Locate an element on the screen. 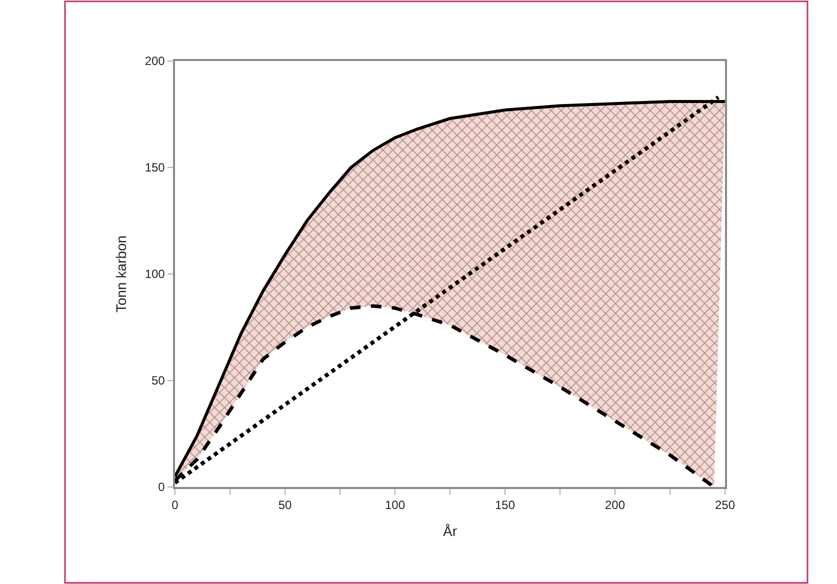 The width and height of the screenshot is (837, 584). x-tick-label: 250 is located at coordinates (725, 505).